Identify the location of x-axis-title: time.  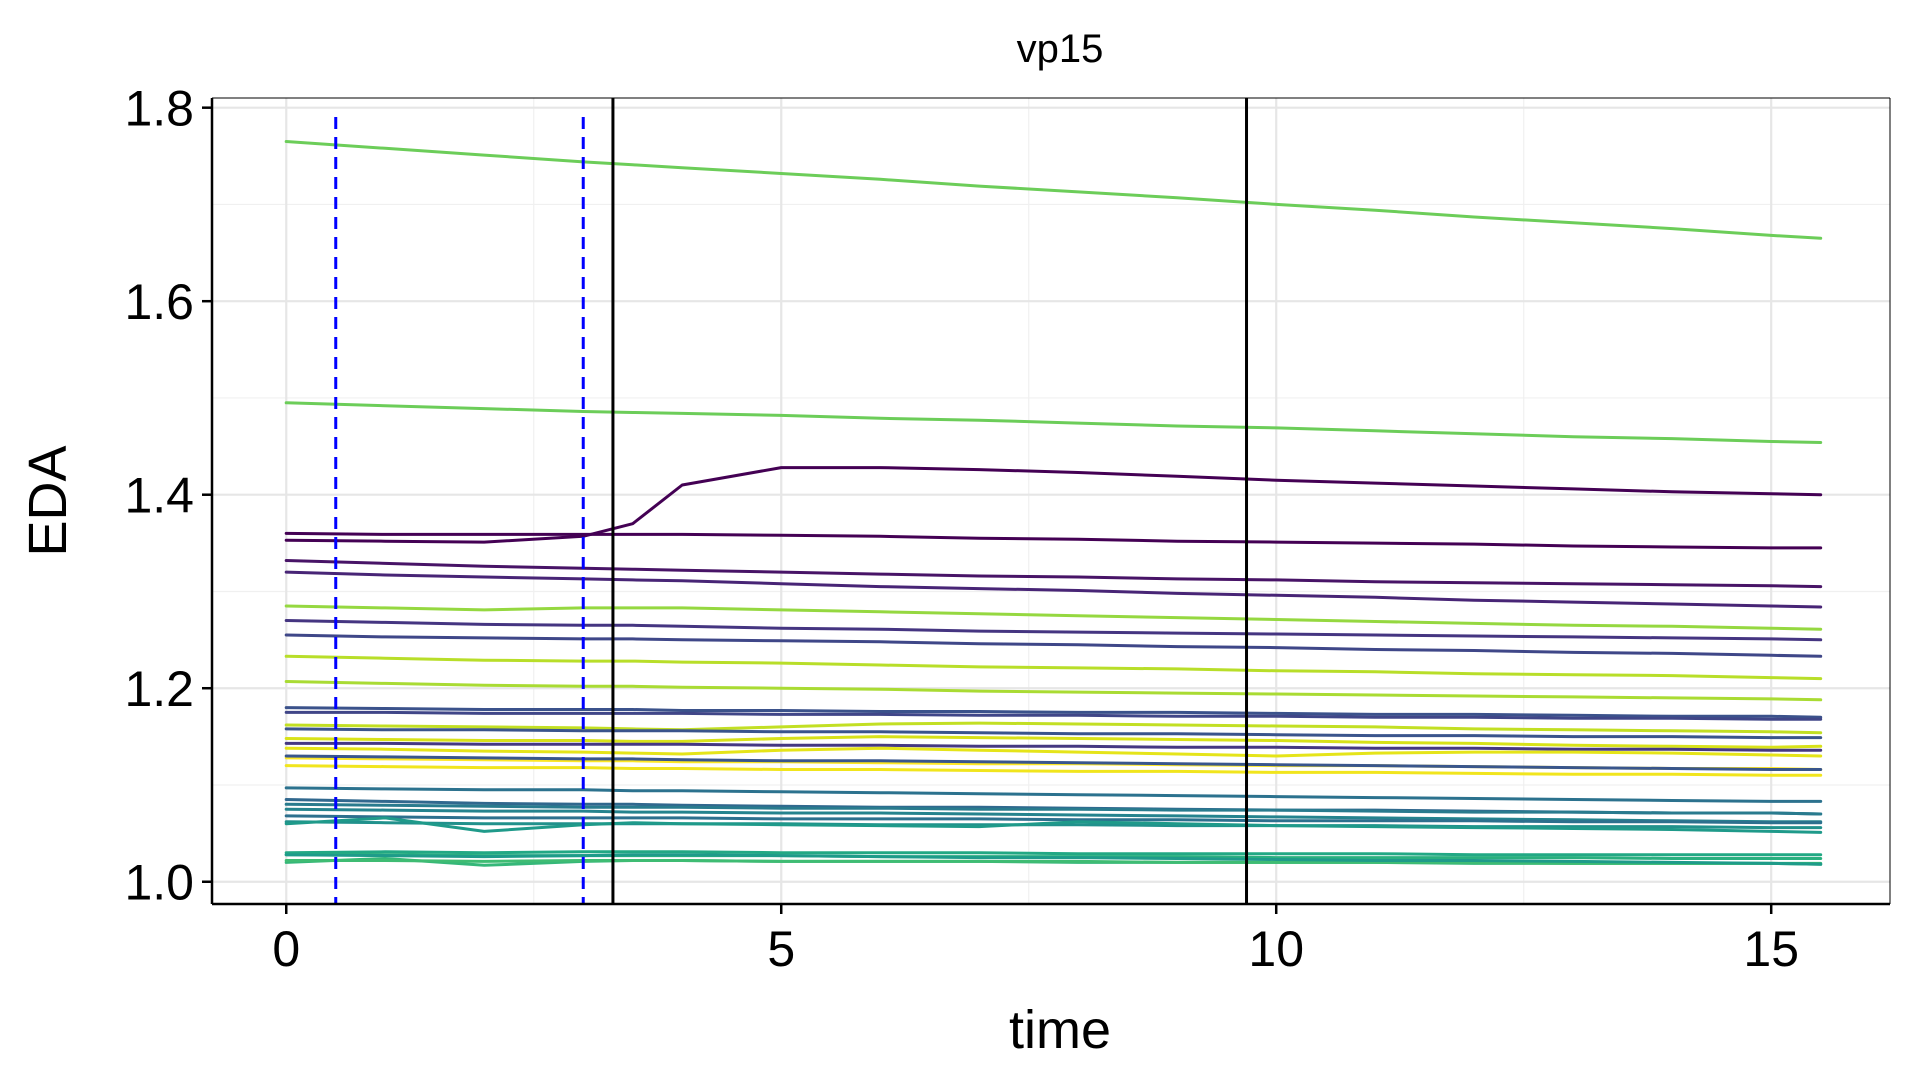
(1060, 1030).